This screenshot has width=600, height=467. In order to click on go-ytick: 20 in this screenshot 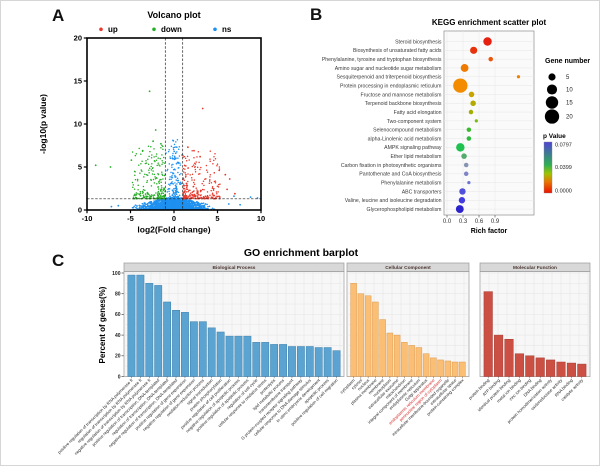, I will do `click(118, 357)`.